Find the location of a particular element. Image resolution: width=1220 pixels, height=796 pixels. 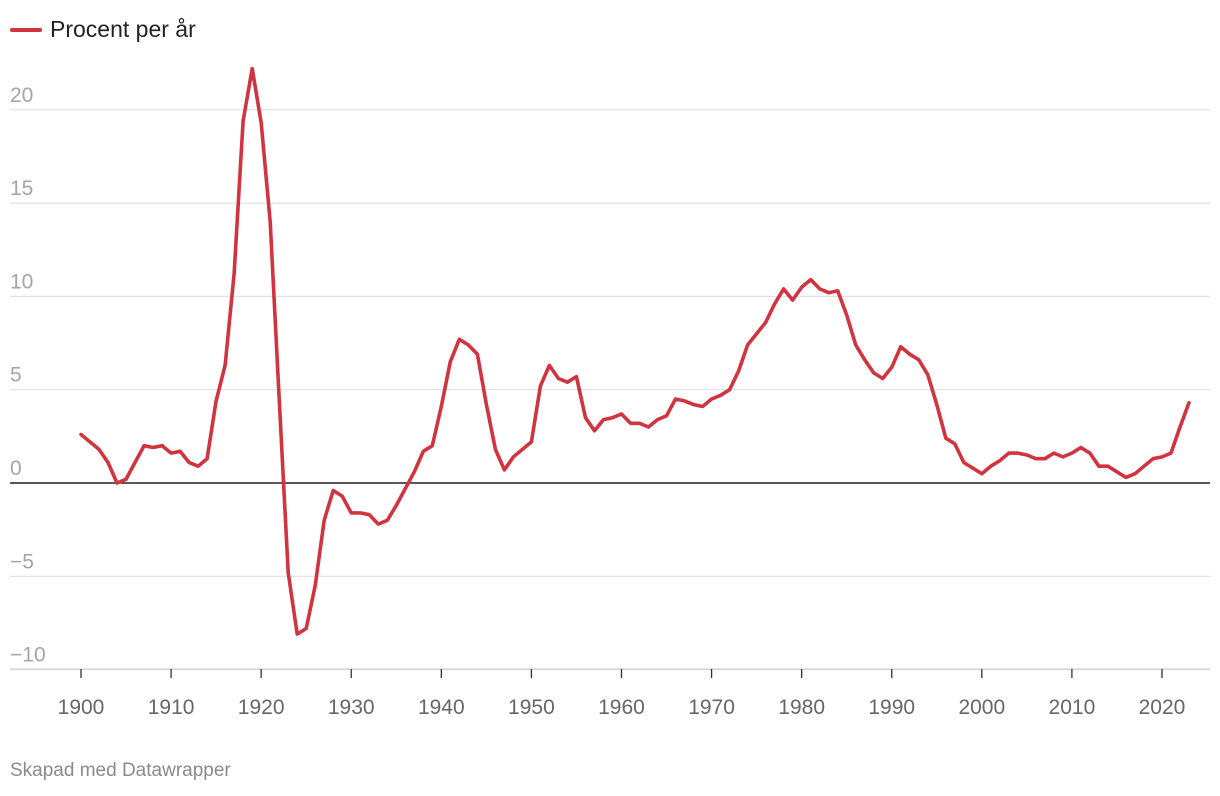

x-tick-label: 1900 is located at coordinates (81, 707).